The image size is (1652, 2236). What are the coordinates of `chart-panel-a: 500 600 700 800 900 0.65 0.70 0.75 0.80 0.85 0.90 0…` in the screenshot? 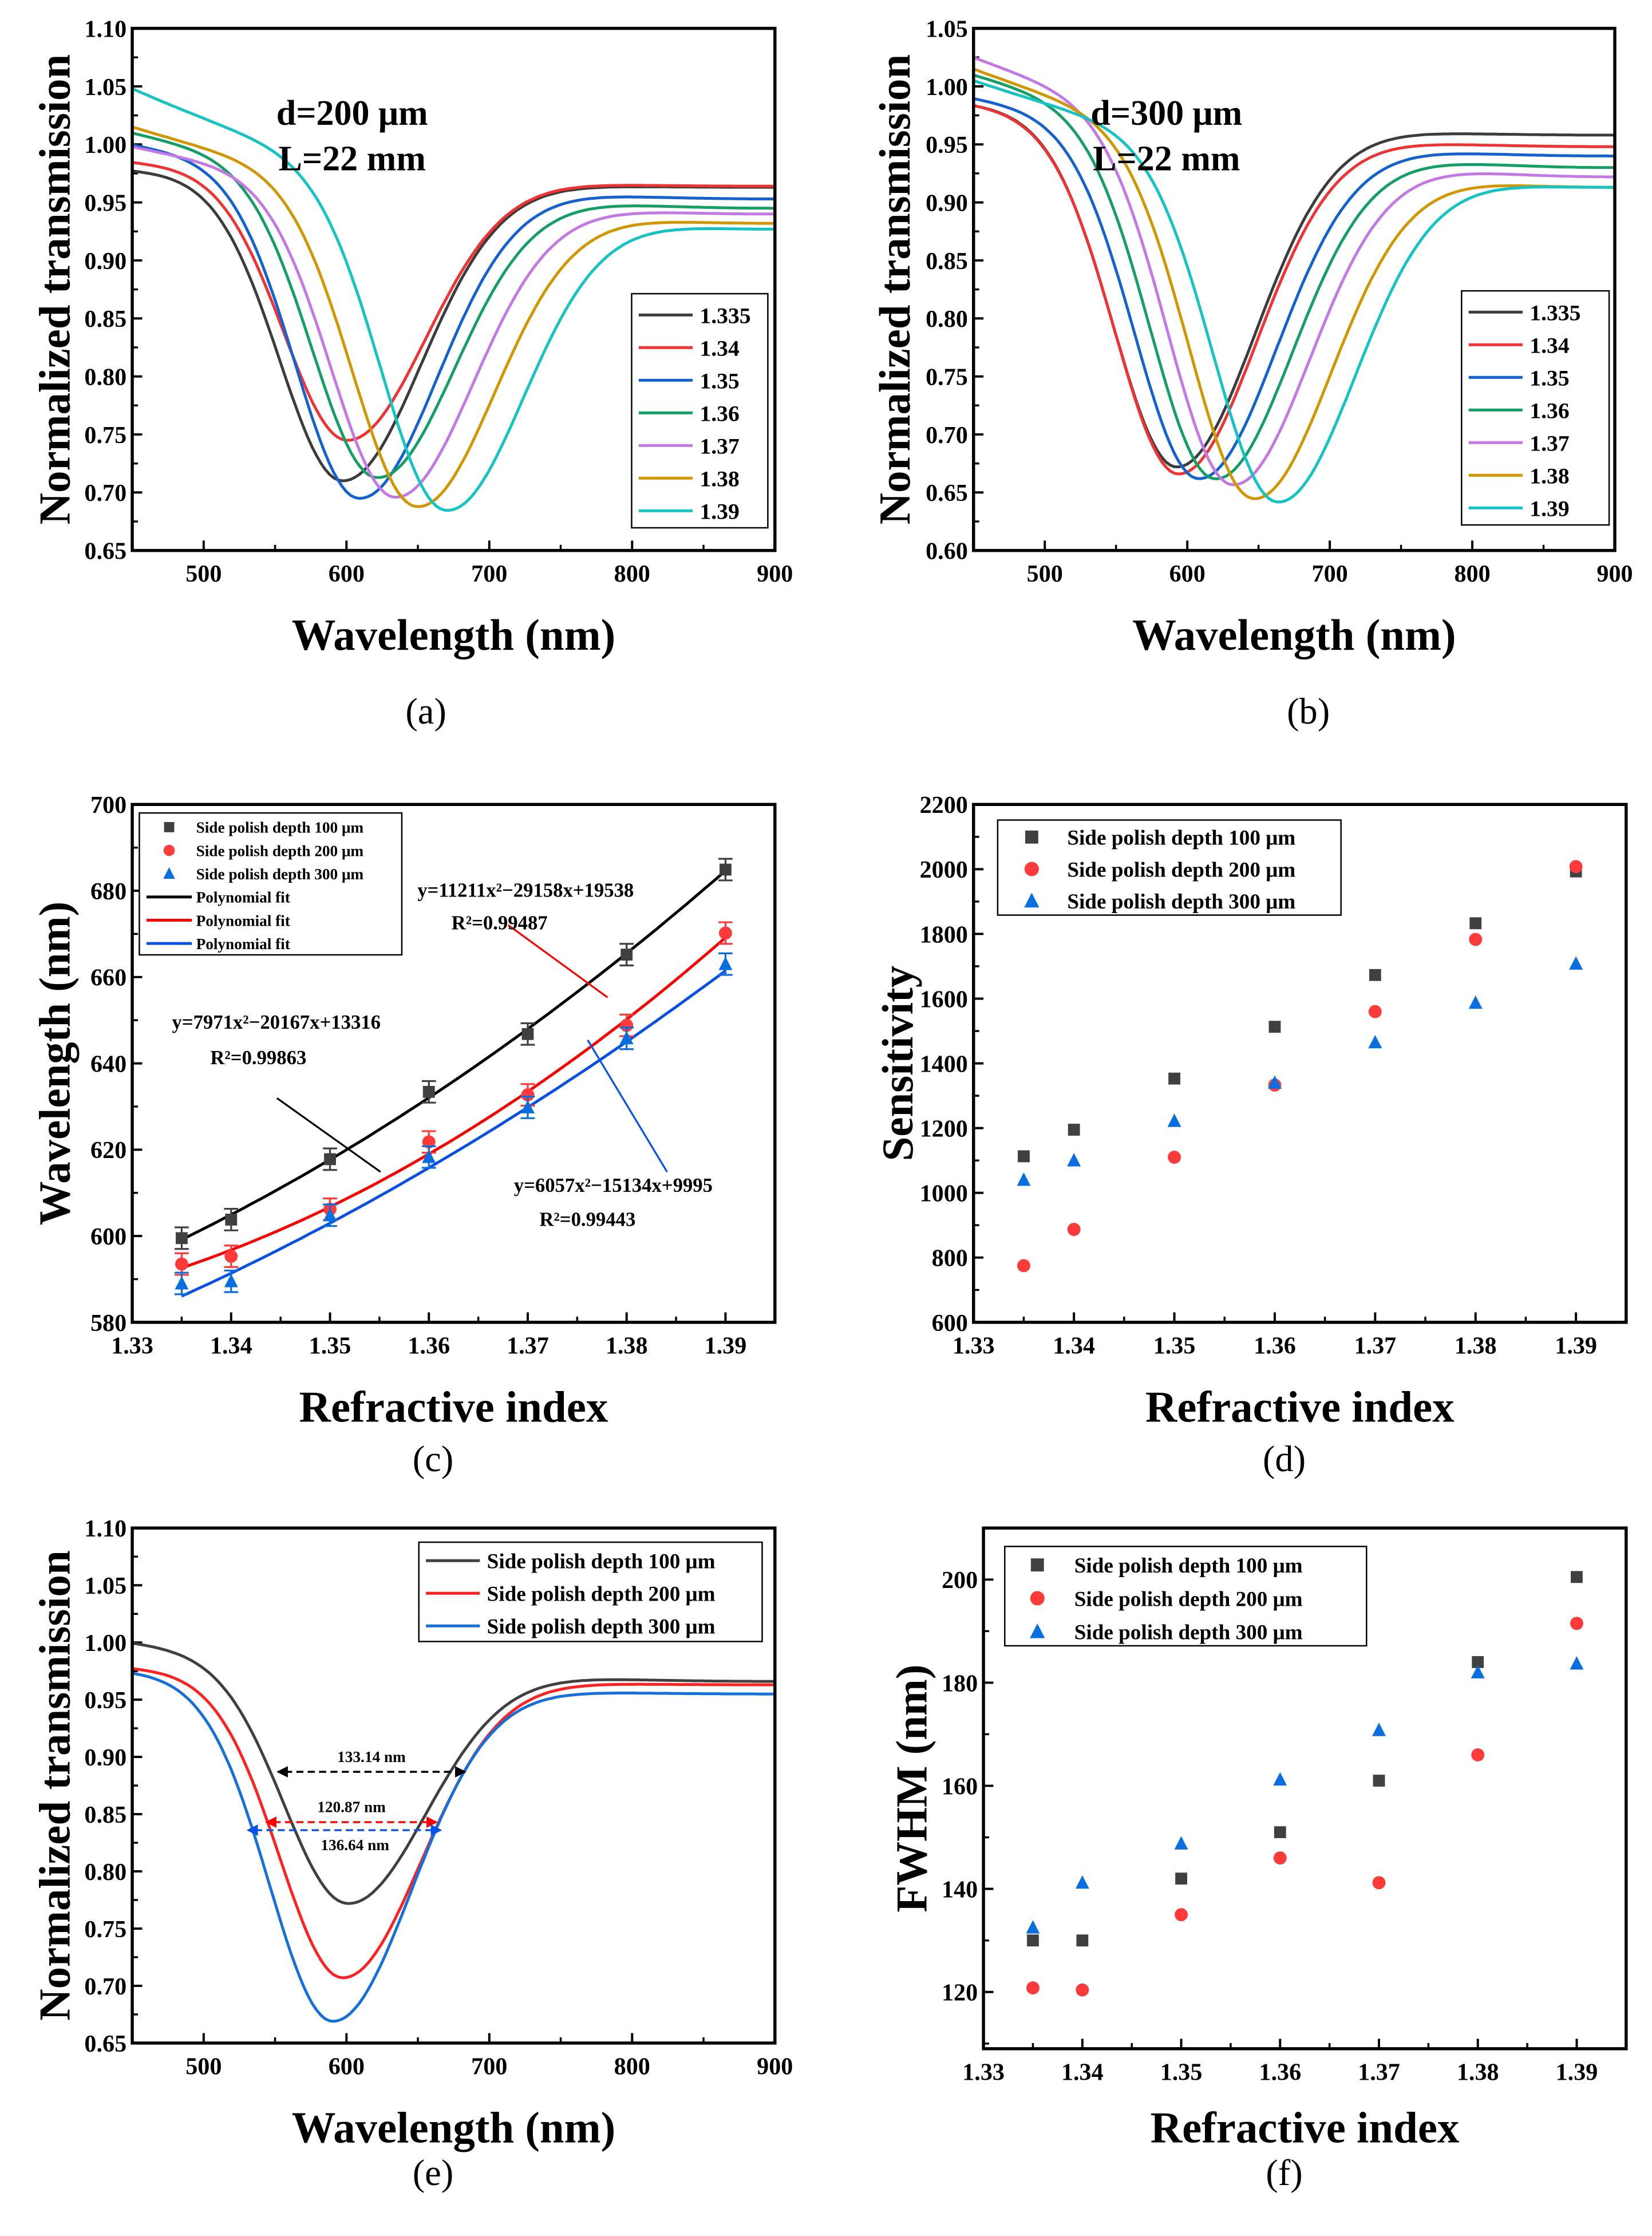 It's located at (412, 374).